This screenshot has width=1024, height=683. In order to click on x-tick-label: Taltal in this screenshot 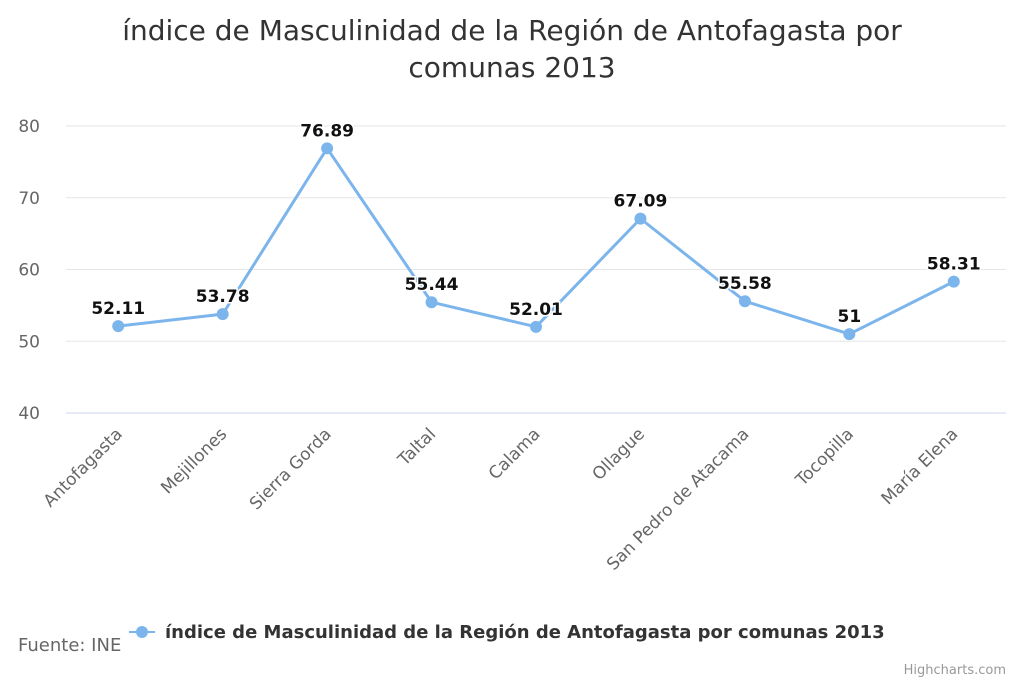, I will do `click(417, 447)`.